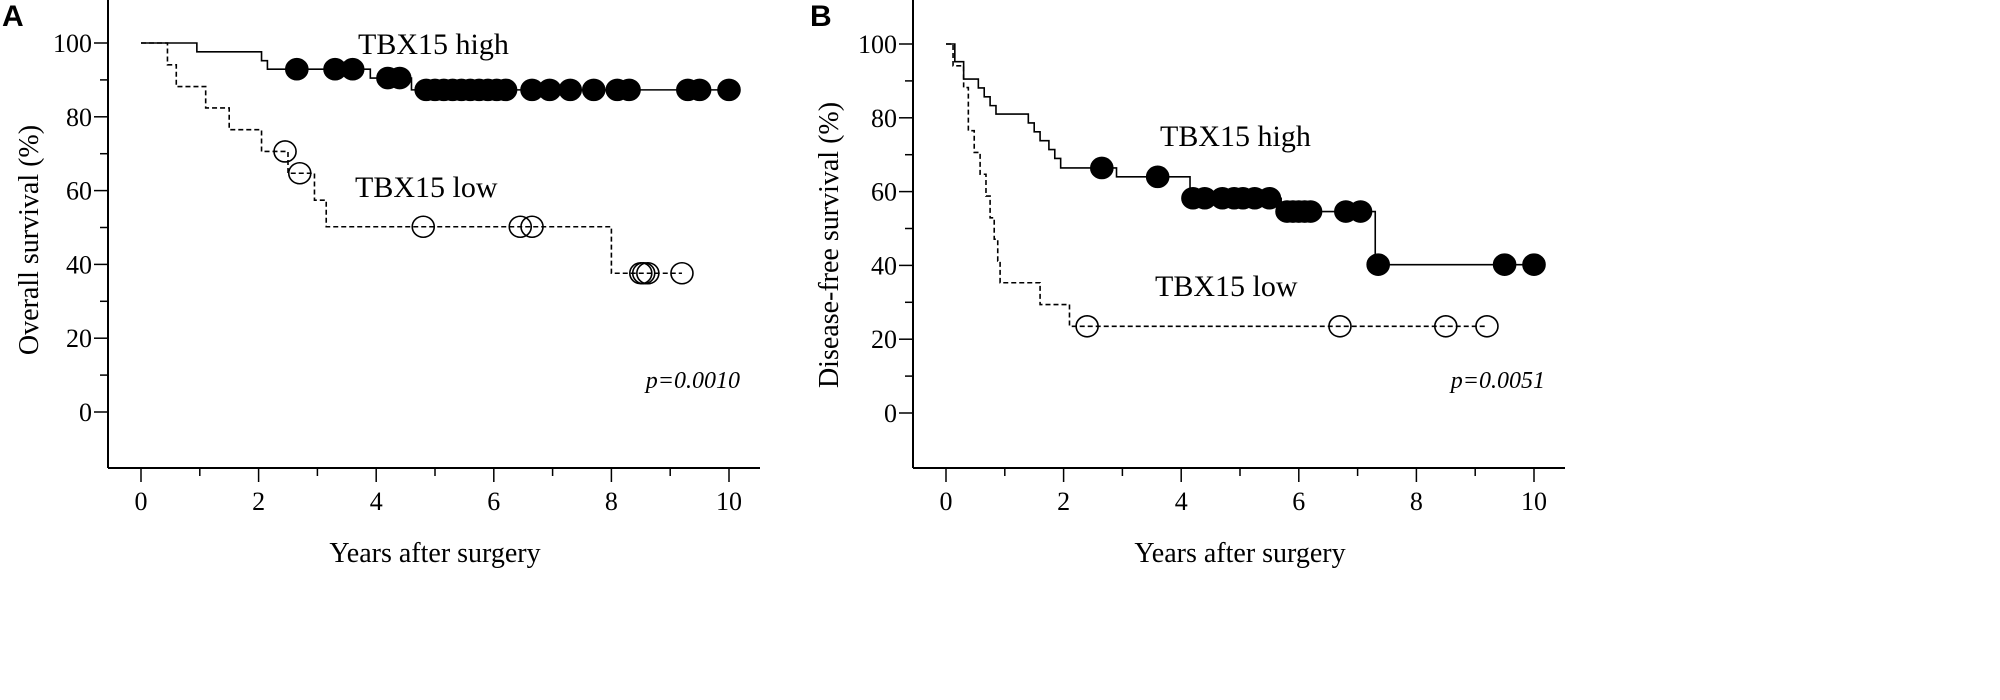 The image size is (2000, 700). What do you see at coordinates (821, 16) in the screenshot?
I see `panel-letter-b: B` at bounding box center [821, 16].